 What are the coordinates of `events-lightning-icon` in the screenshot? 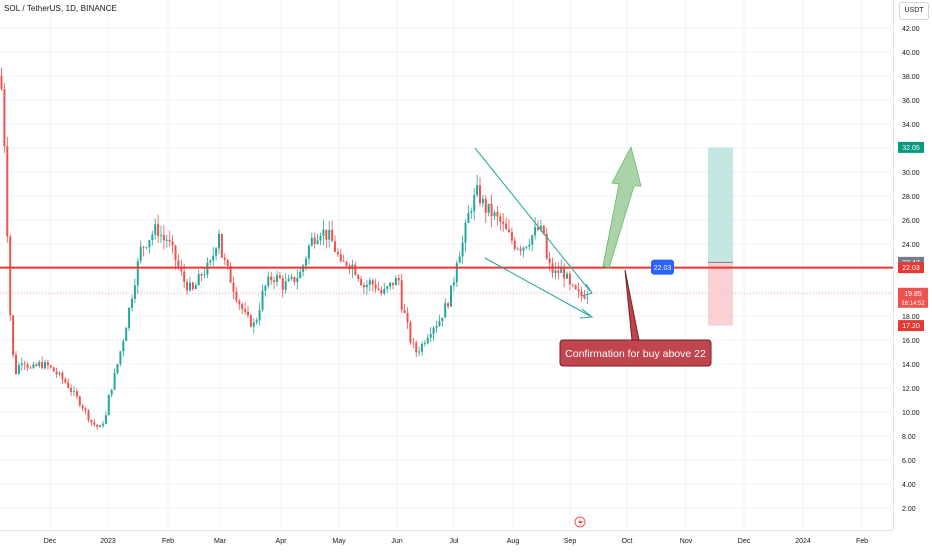 It's located at (580, 522).